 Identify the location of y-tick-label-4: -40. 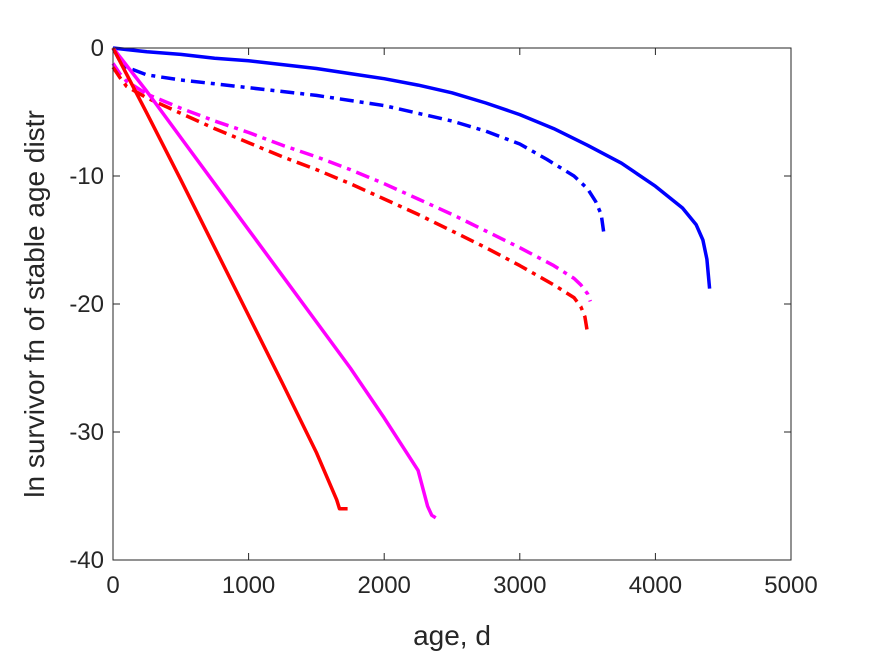
(86, 560).